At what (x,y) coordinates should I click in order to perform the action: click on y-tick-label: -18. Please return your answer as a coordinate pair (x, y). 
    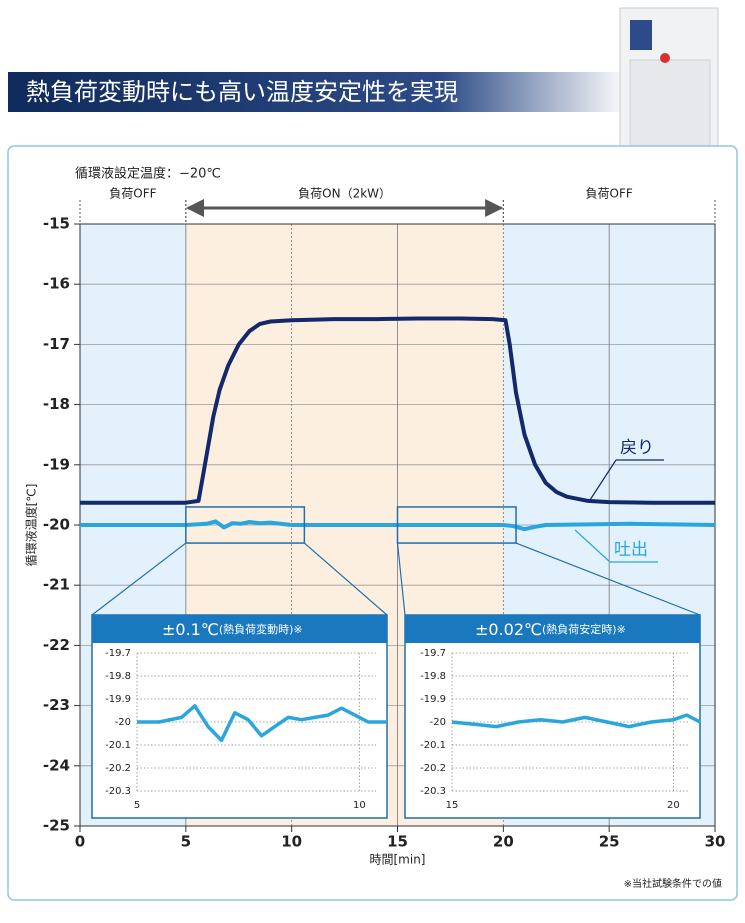
    Looking at the image, I should click on (56, 404).